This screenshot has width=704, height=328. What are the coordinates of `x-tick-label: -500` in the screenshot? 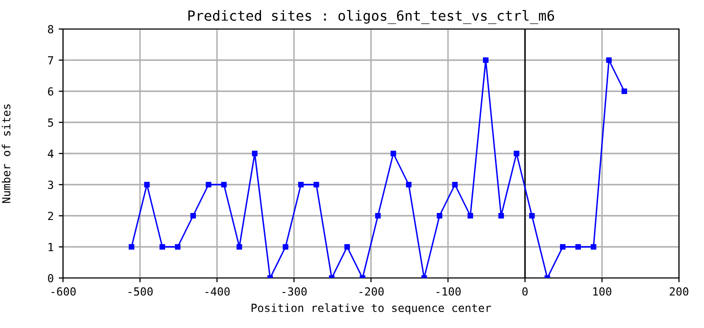 It's located at (140, 291).